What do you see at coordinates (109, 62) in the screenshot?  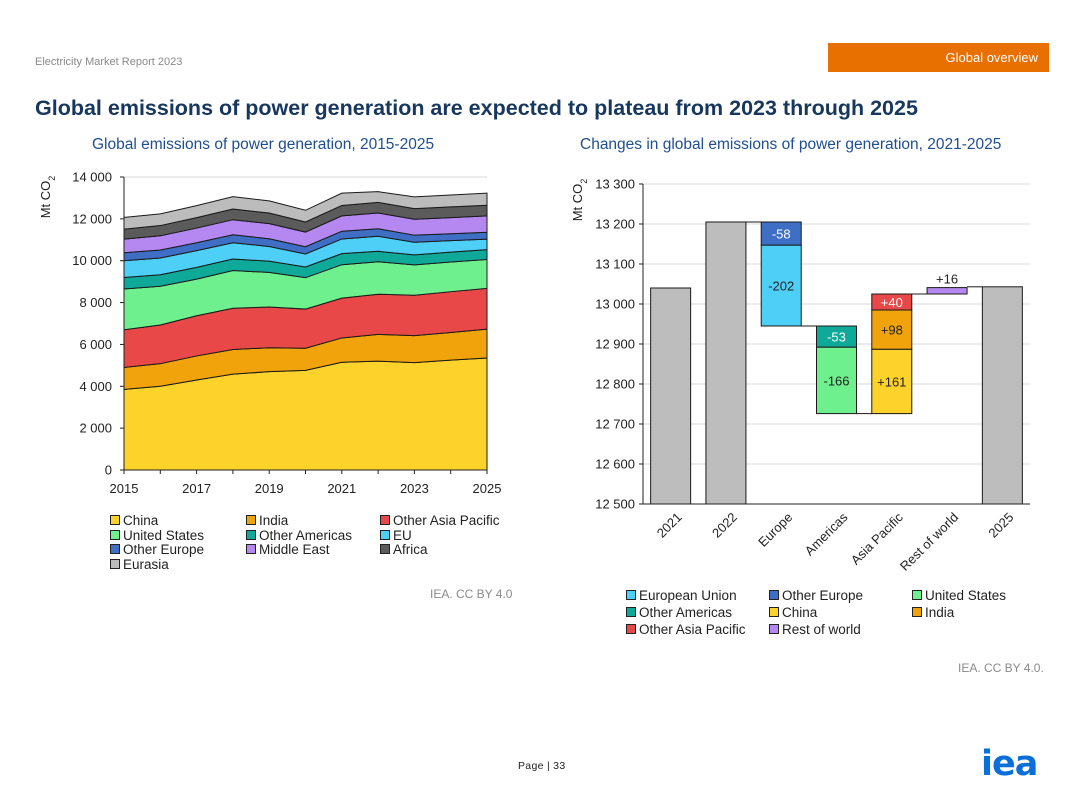 I see `report-name: Electricity Market Report 2023` at bounding box center [109, 62].